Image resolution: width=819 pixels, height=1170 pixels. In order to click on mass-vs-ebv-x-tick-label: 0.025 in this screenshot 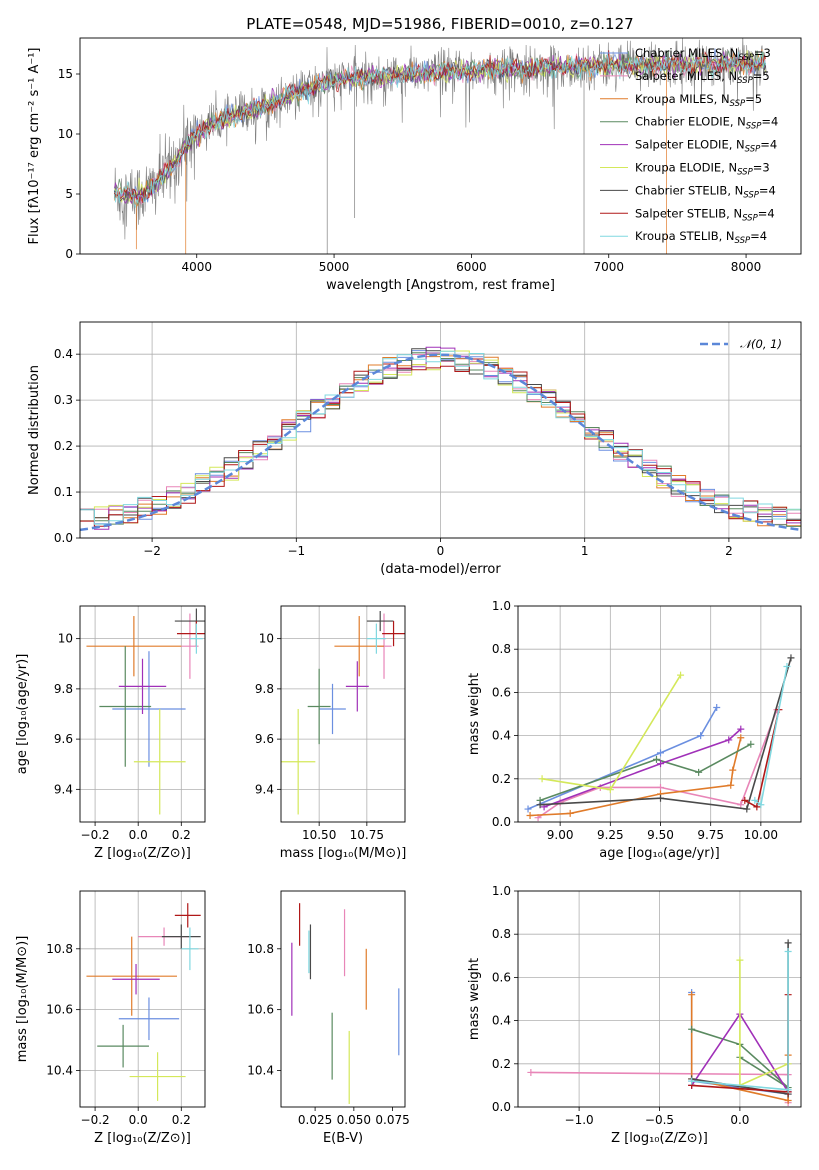, I will do `click(315, 1120)`.